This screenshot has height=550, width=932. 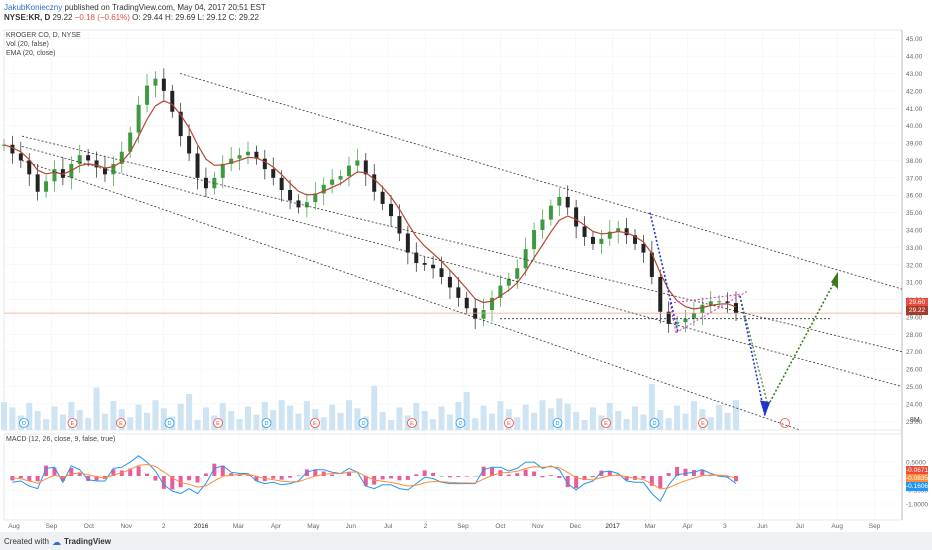 I want to click on event-marker-future, so click(x=785, y=423).